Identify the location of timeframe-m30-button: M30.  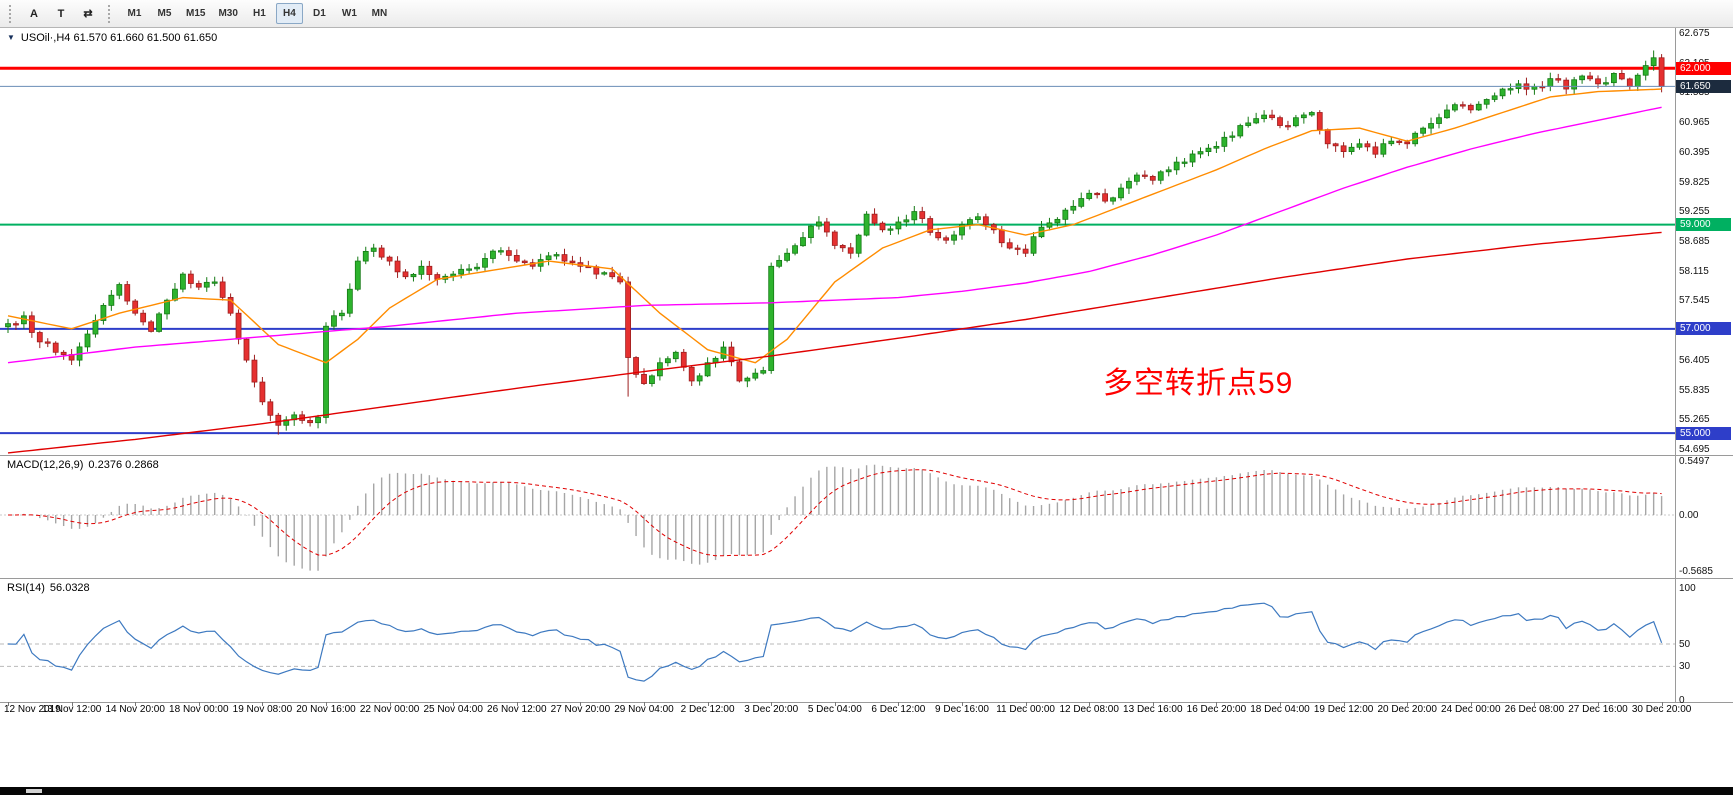
(227, 13).